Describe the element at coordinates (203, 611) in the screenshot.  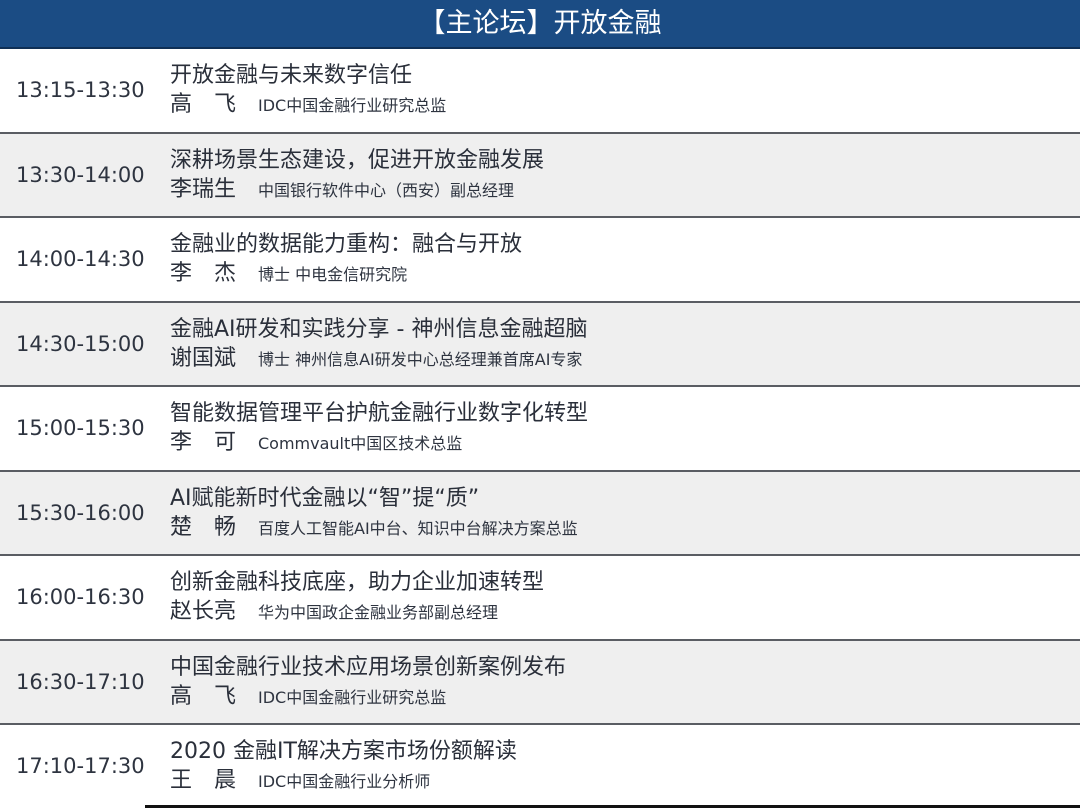
I see `speaker-name: 赵长亮` at that location.